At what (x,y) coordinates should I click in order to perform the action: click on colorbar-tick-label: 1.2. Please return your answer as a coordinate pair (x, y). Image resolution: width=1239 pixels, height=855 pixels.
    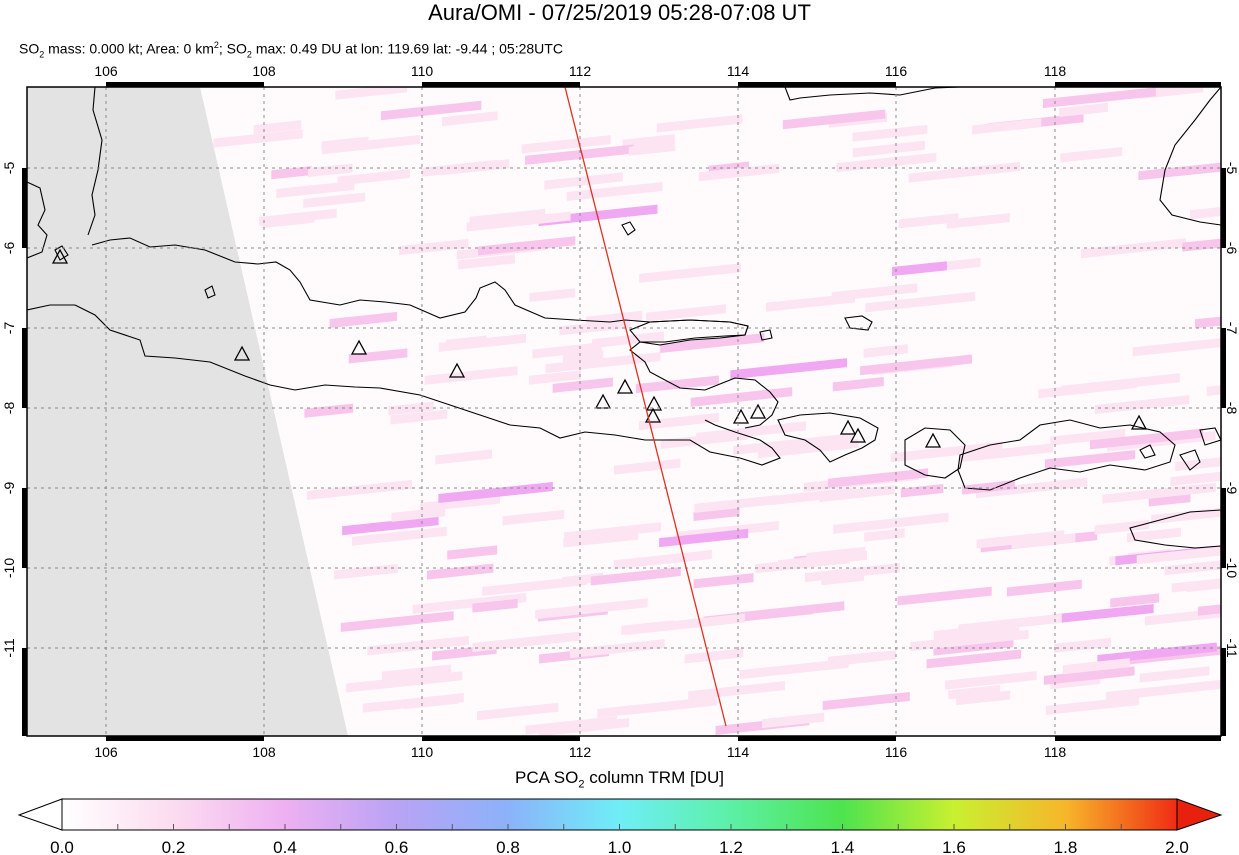
    Looking at the image, I should click on (731, 846).